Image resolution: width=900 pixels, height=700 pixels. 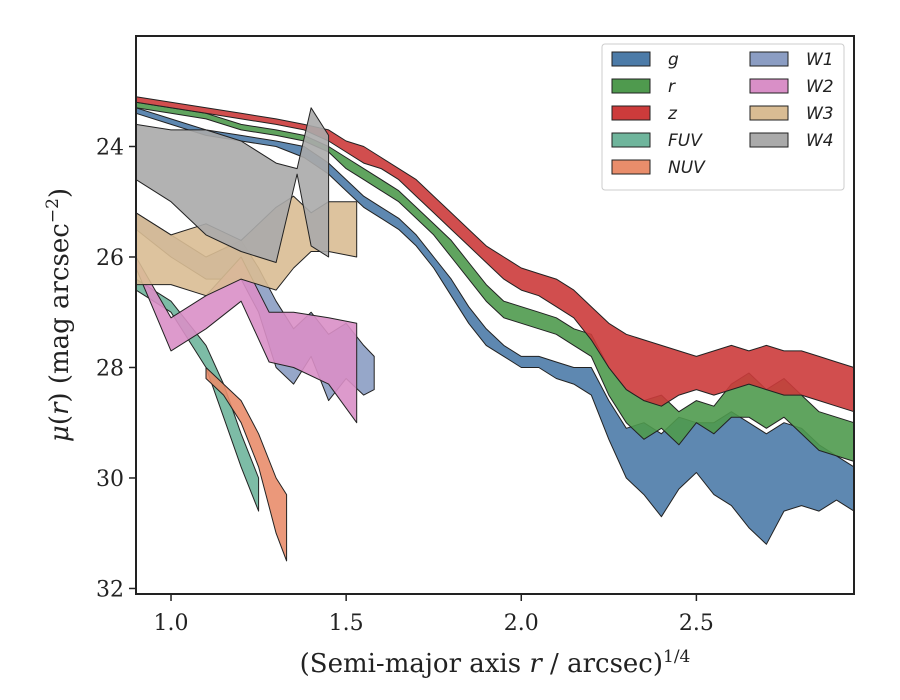 I want to click on legend-swatch-g, so click(x=631, y=59).